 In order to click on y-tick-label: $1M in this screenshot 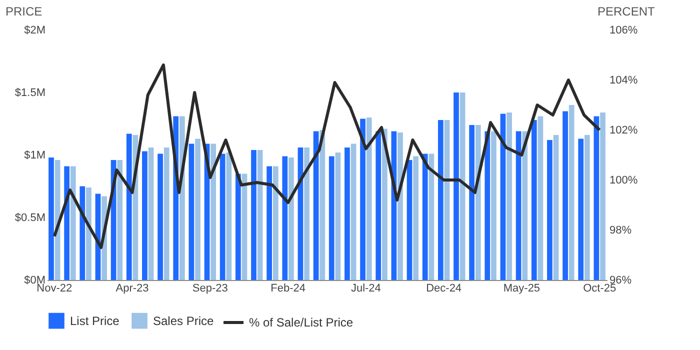, I will do `click(35, 156)`.